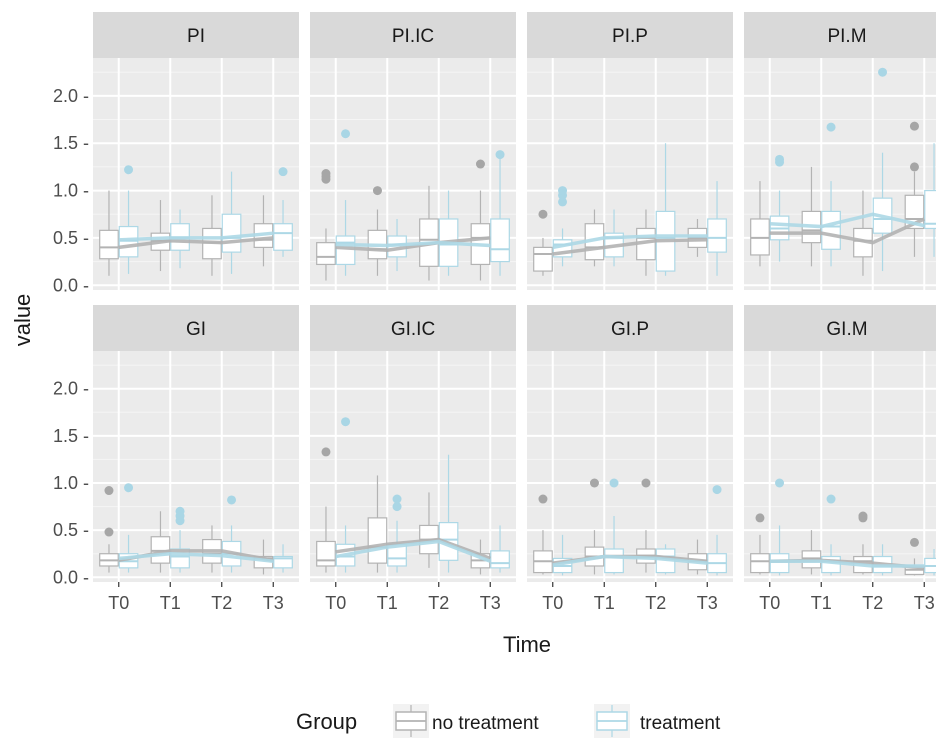  I want to click on y-tick-label: 2.0 -, so click(71, 389).